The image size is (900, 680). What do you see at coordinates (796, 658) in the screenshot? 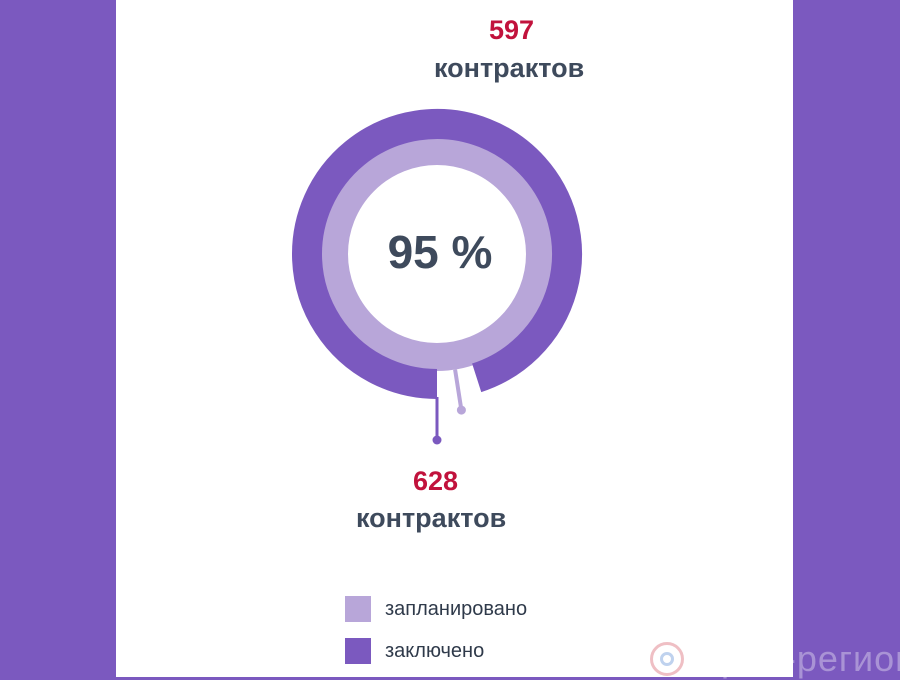
I see `watermark-text: Орел-регион` at bounding box center [796, 658].